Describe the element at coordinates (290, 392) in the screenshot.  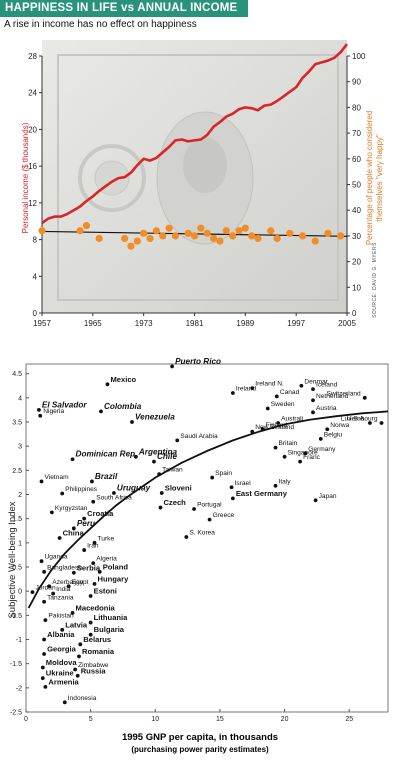
I see `country-label: Canad` at that location.